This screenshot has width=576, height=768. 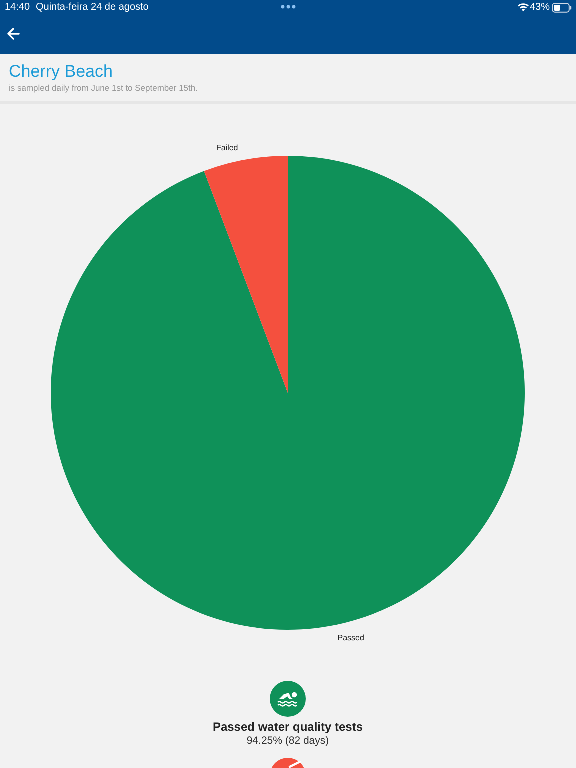 What do you see at coordinates (17, 7) in the screenshot?
I see `text: 14:40` at bounding box center [17, 7].